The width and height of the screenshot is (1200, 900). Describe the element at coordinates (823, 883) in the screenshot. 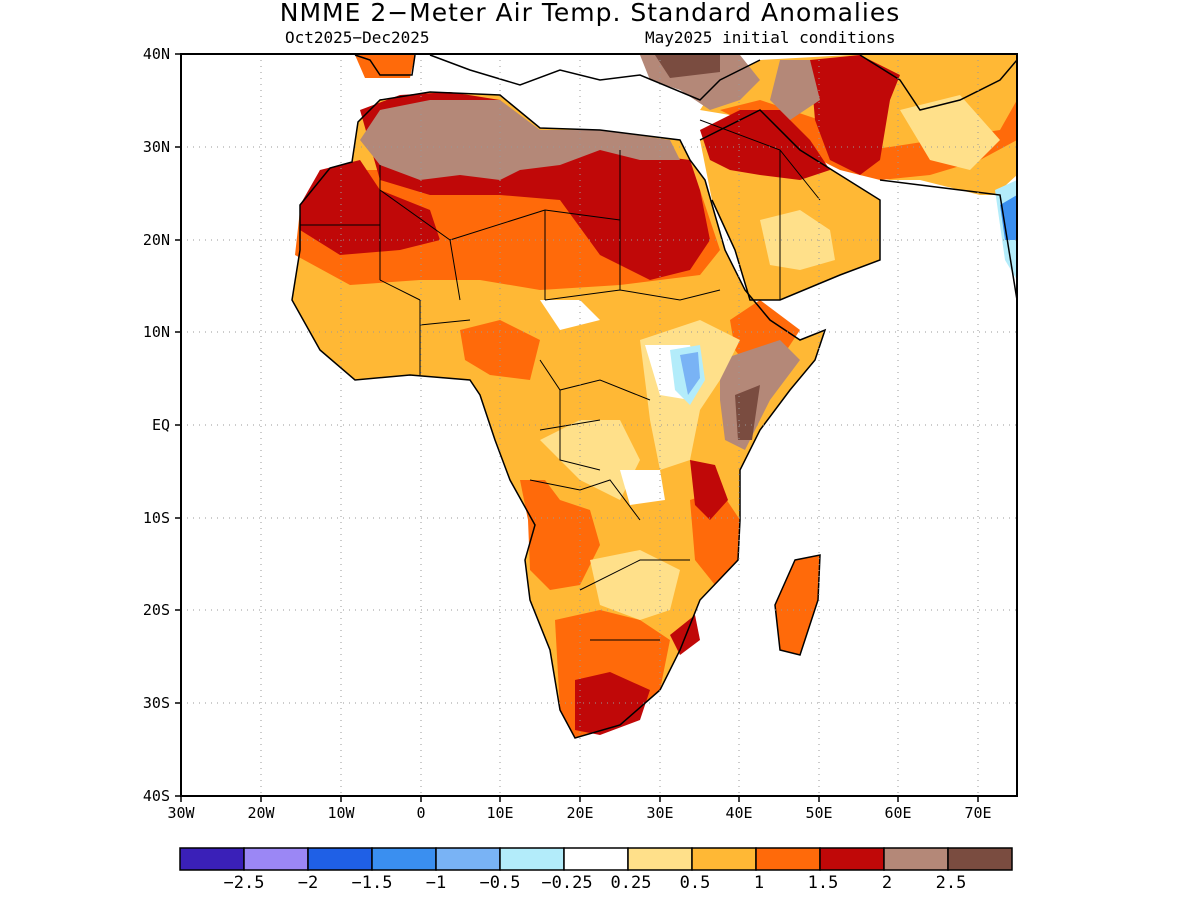

I see `colorbar-tick-label: 1.5` at that location.